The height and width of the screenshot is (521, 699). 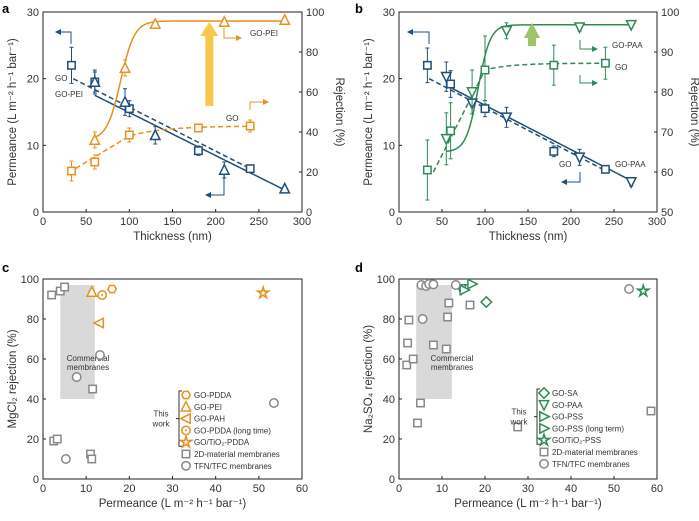 What do you see at coordinates (5, 267) in the screenshot?
I see `panel-letter: c` at bounding box center [5, 267].